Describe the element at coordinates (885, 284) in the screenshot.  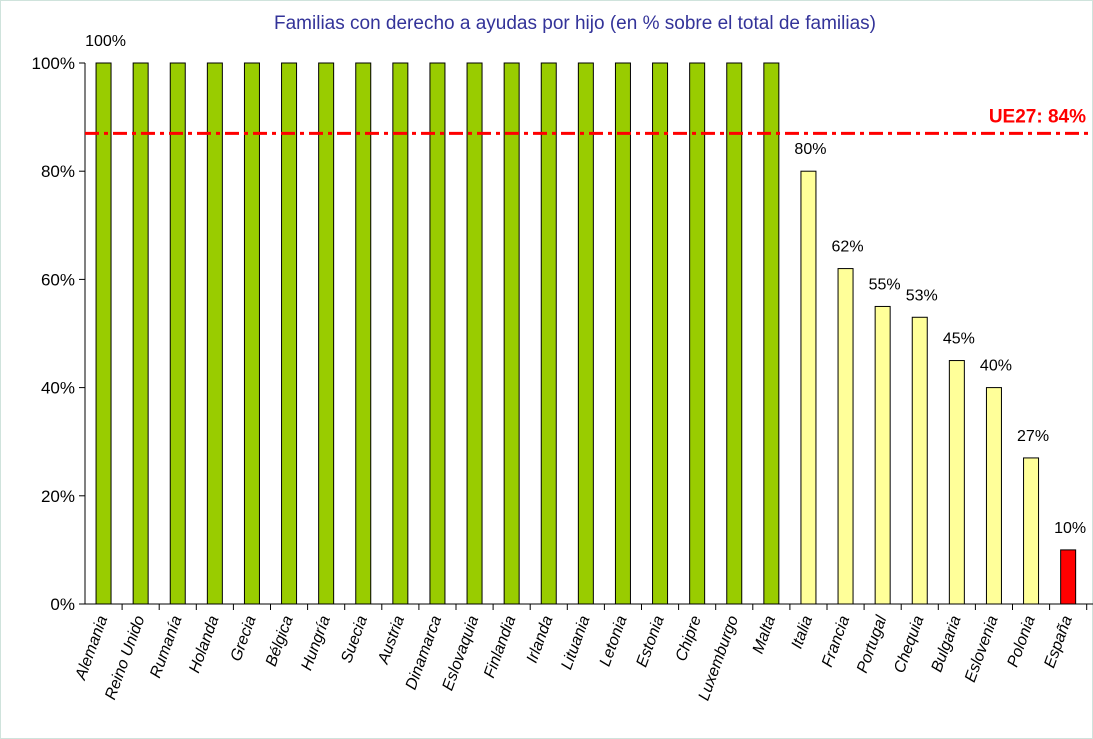
I see `value-label: 55%` at that location.